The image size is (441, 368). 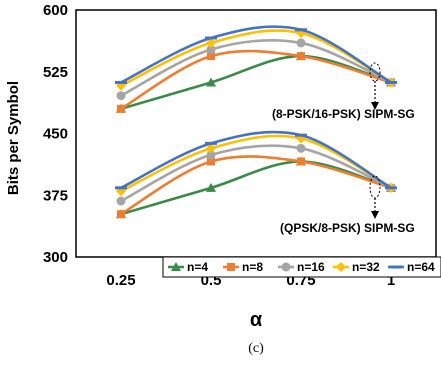 I want to click on legend-marker-n8, so click(x=231, y=267).